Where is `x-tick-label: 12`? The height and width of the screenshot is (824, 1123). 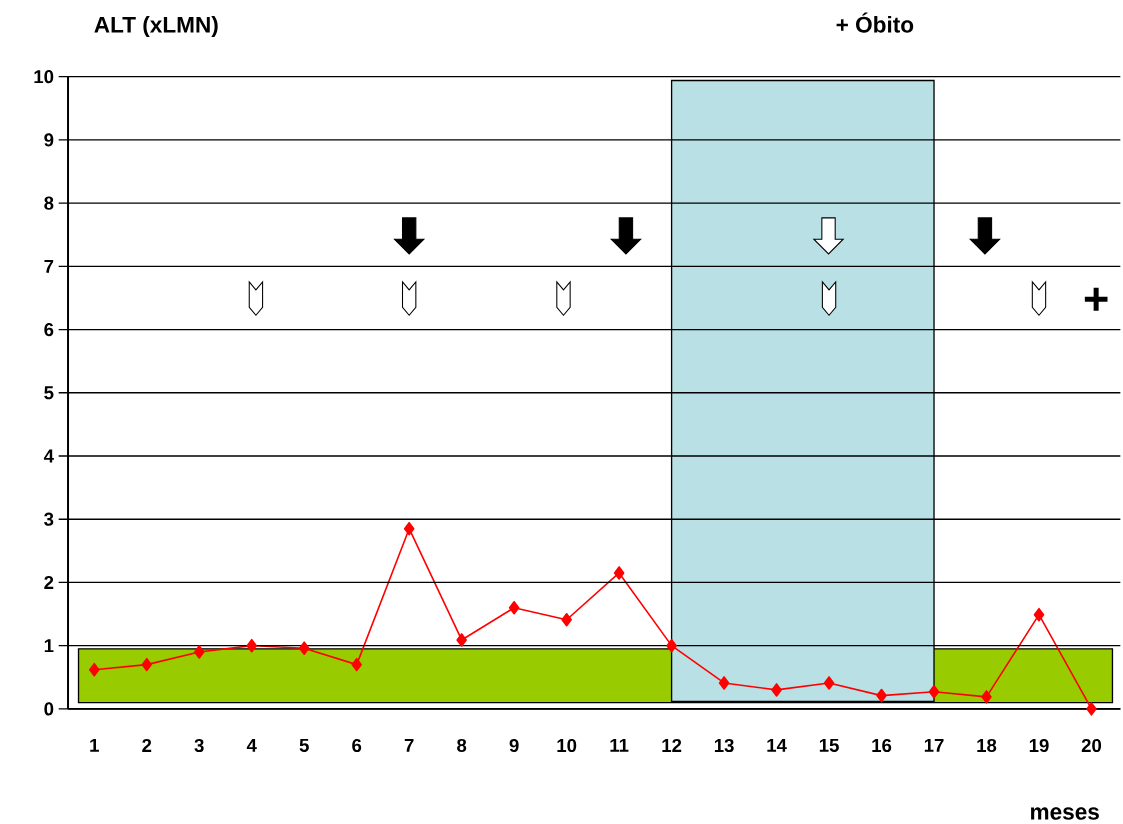
x-tick-label: 12 is located at coordinates (672, 745).